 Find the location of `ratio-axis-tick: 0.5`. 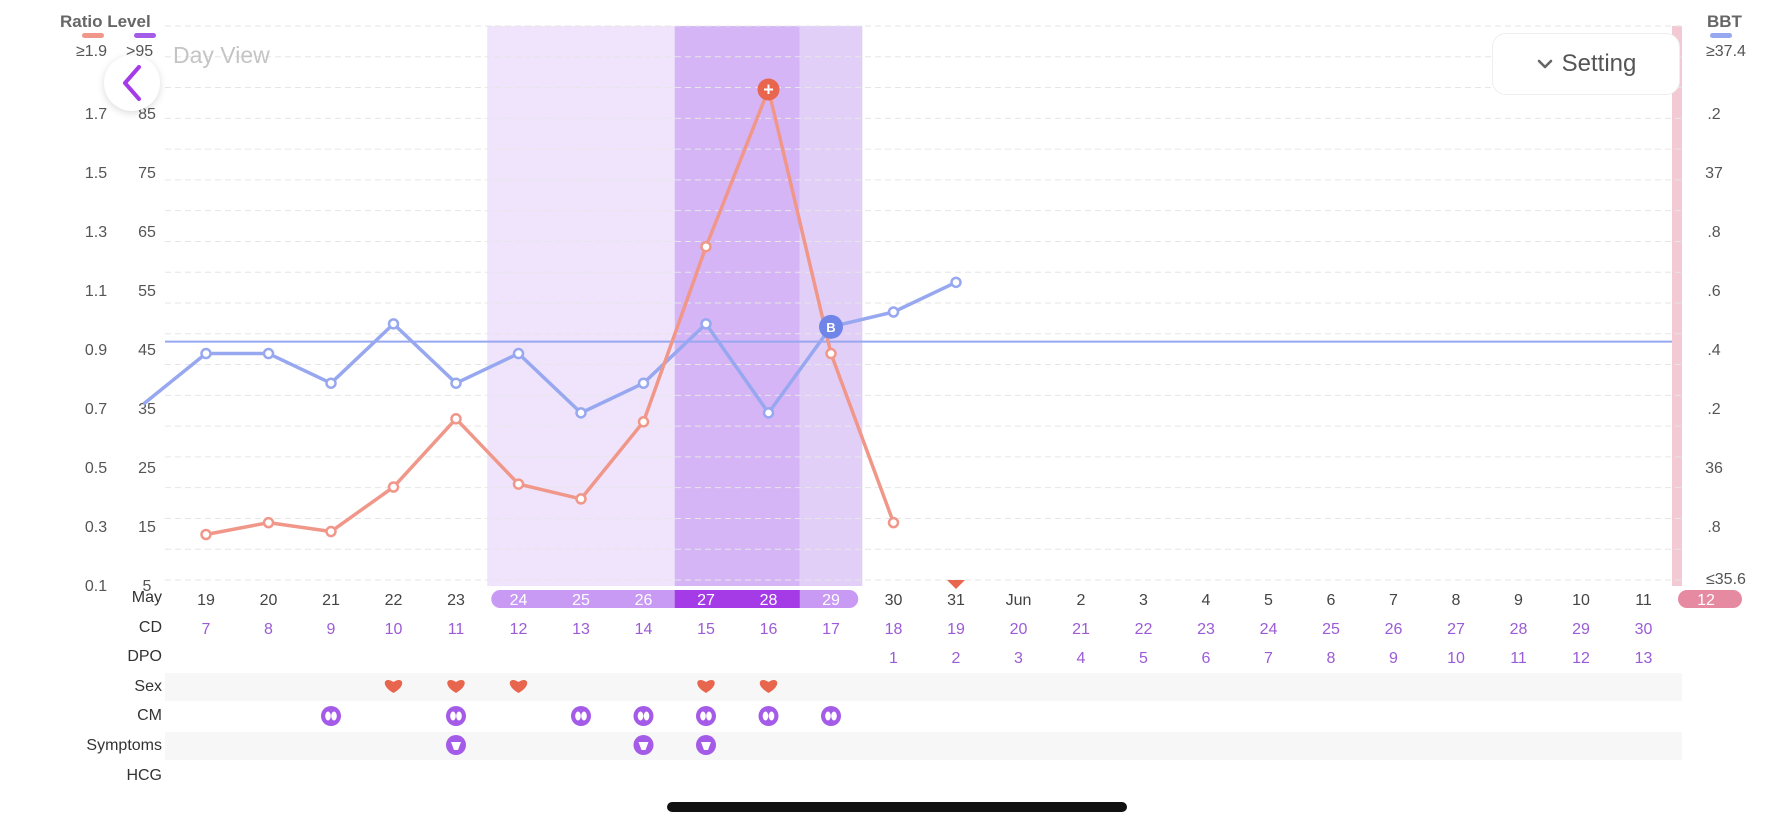

ratio-axis-tick: 0.5 is located at coordinates (96, 468).